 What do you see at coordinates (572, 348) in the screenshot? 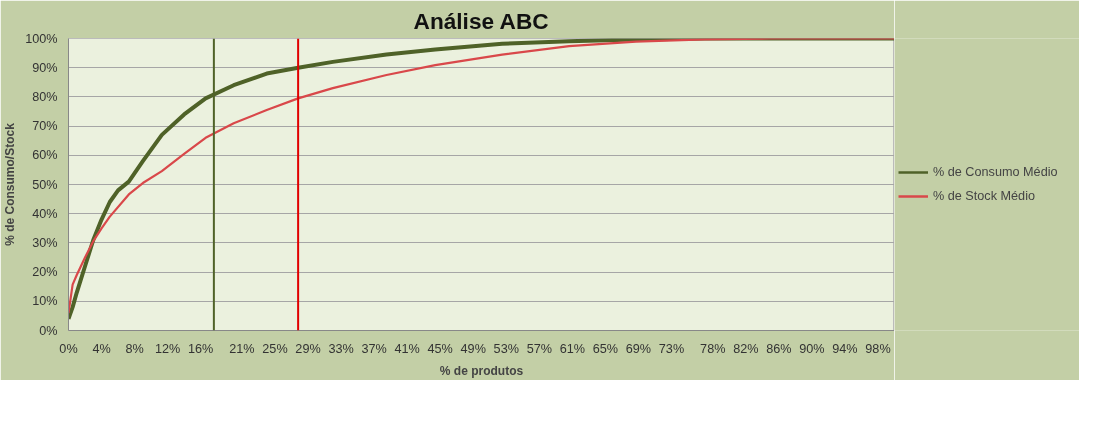
I see `x-tick-label: 61%` at bounding box center [572, 348].